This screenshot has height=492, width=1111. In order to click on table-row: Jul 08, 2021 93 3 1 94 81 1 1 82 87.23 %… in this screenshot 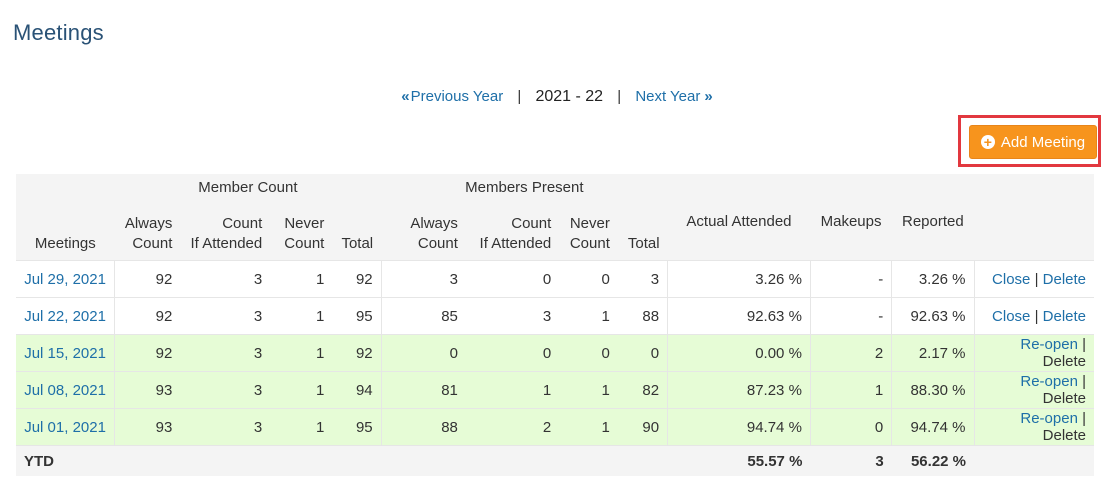, I will do `click(555, 390)`.